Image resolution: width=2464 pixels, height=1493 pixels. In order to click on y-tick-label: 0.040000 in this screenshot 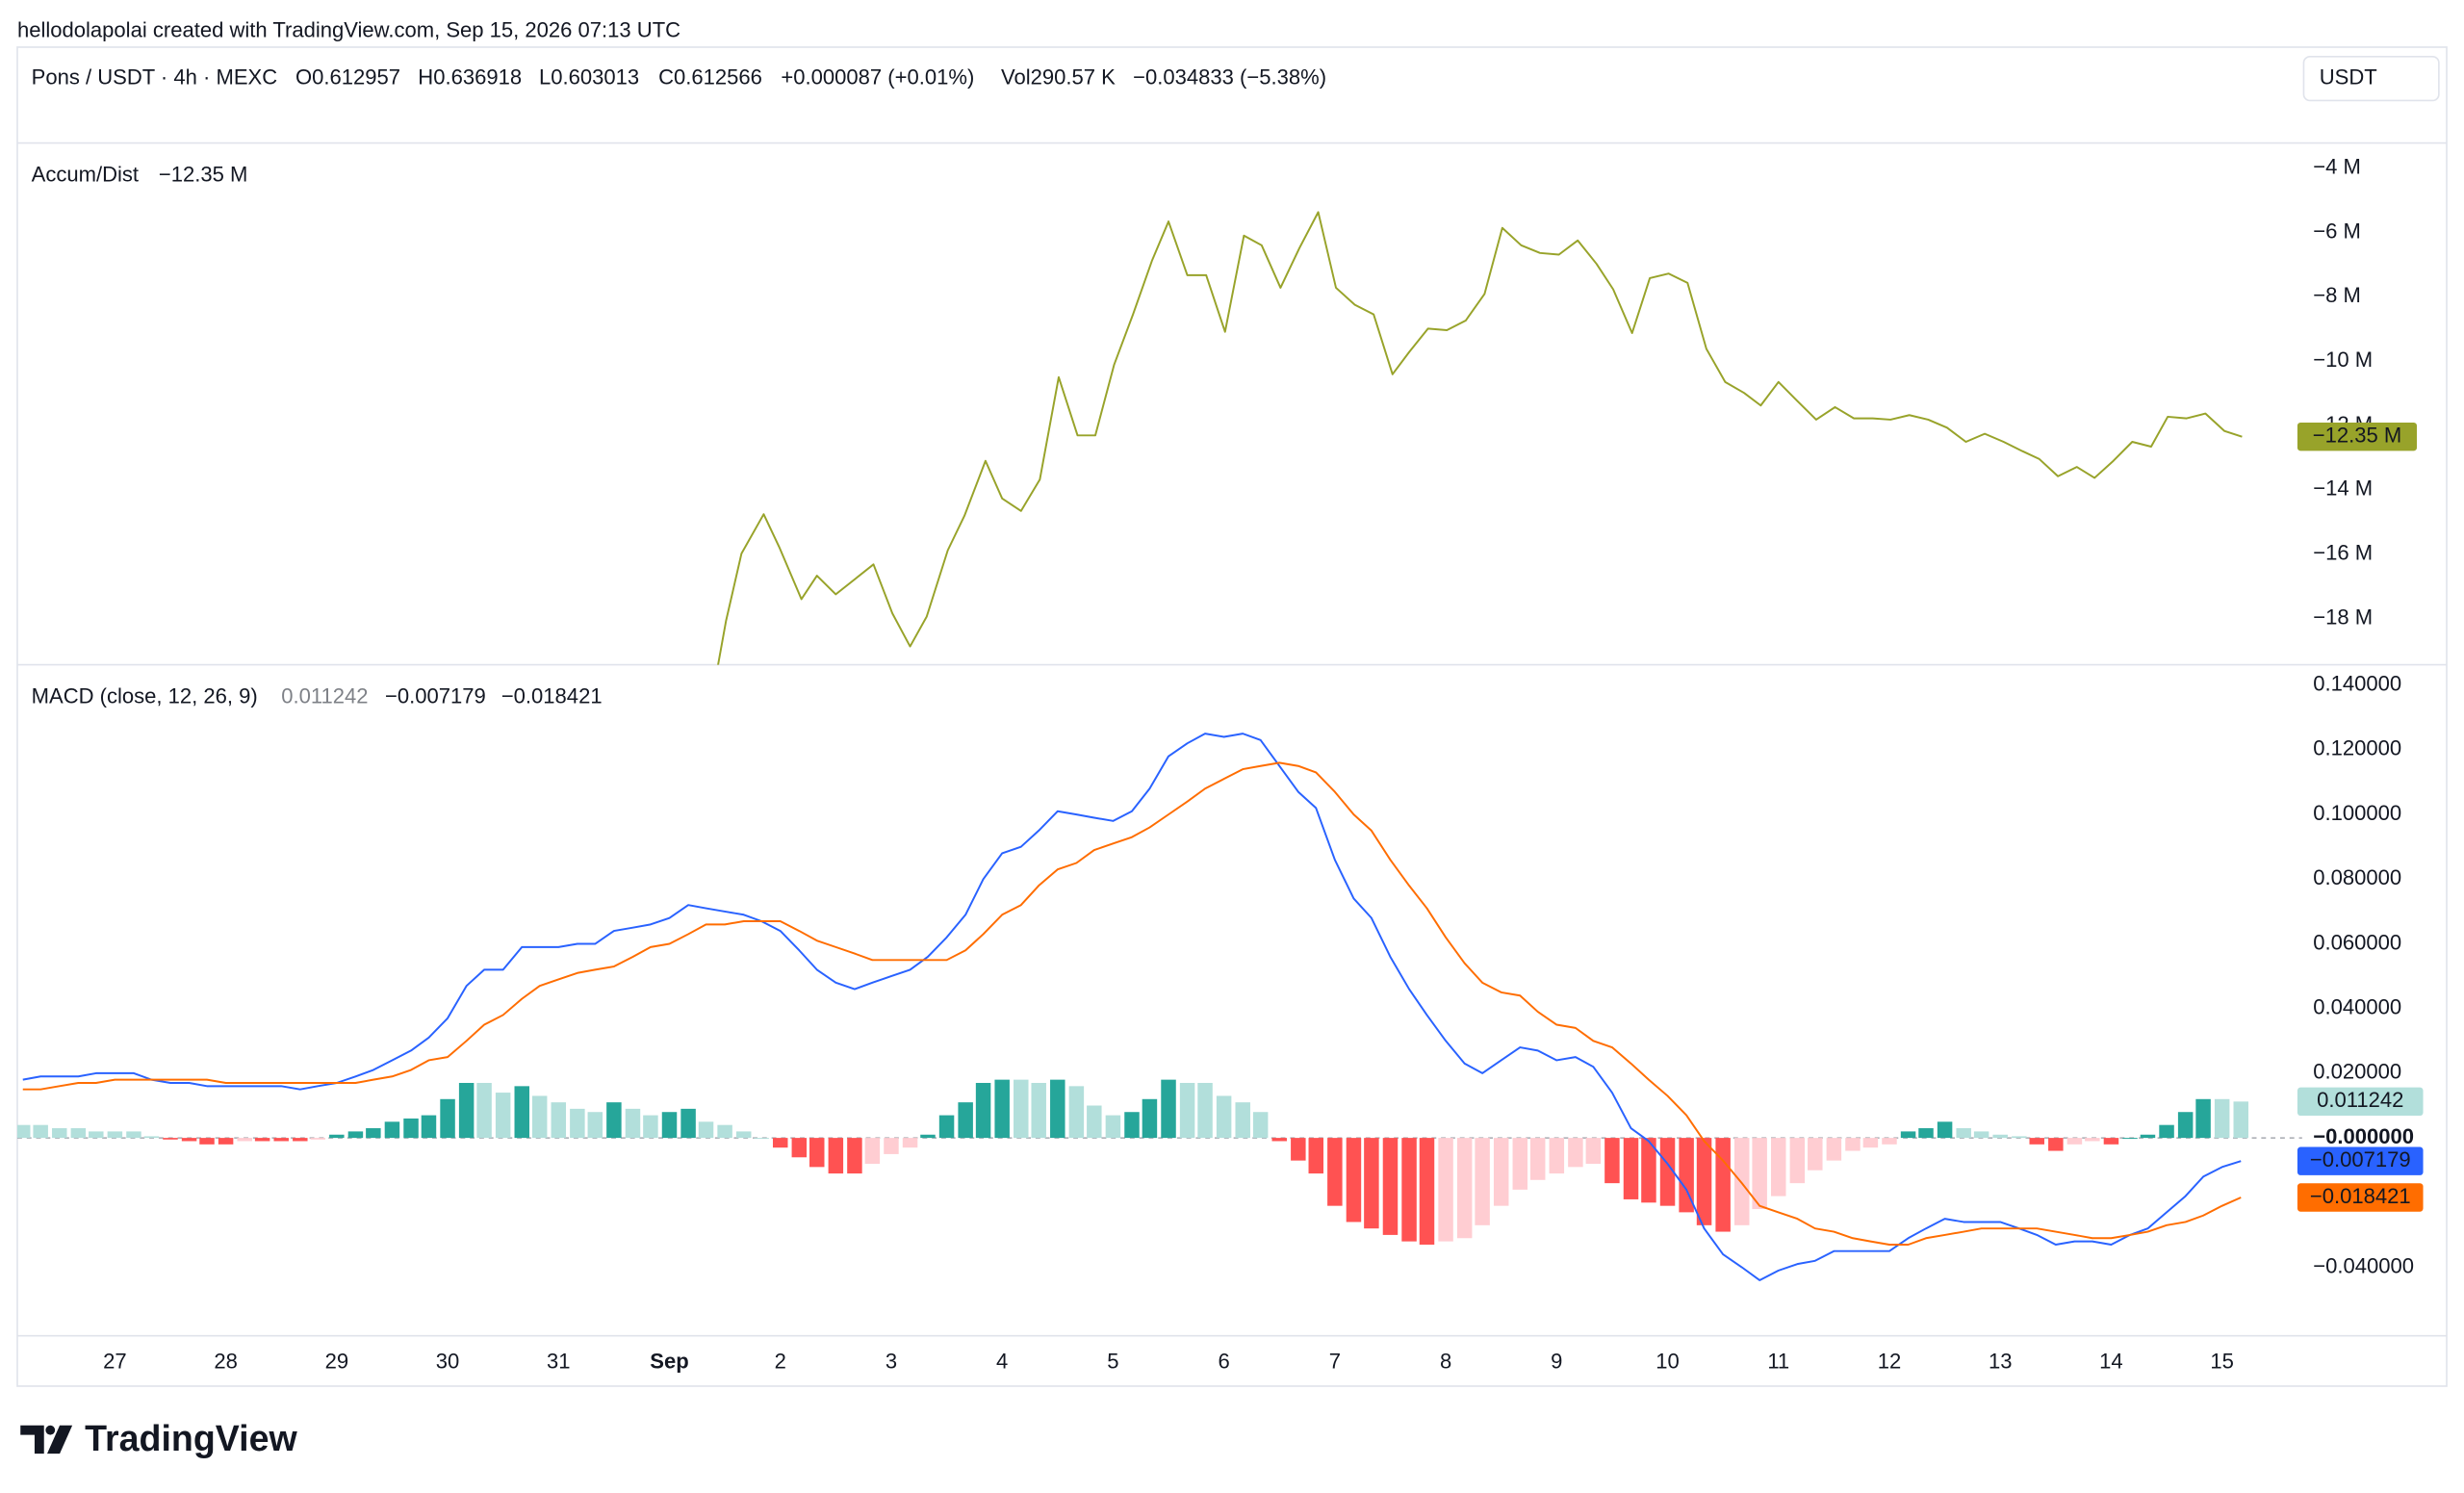, I will do `click(2357, 1007)`.